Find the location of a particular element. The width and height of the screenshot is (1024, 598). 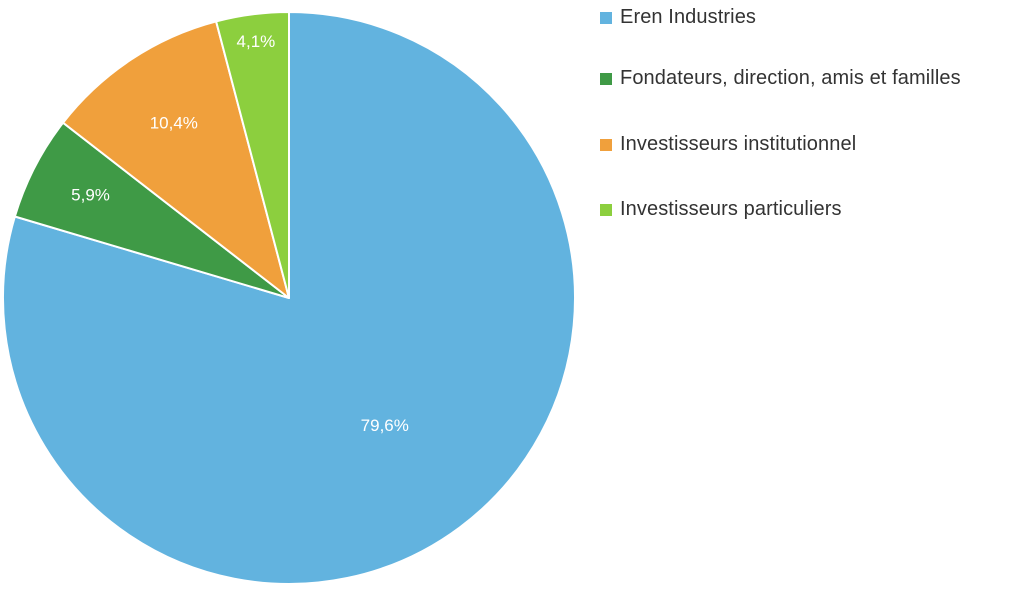

pie-slice-label-investisseurs-institutionnel: 10,4% is located at coordinates (174, 122).